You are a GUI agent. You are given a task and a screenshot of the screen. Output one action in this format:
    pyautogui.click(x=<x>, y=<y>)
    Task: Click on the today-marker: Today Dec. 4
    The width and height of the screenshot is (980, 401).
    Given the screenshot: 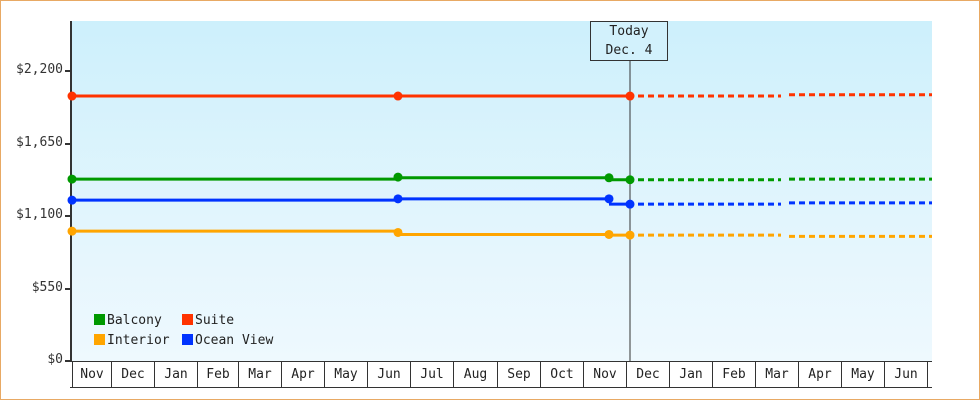 What is the action you would take?
    pyautogui.click(x=629, y=41)
    